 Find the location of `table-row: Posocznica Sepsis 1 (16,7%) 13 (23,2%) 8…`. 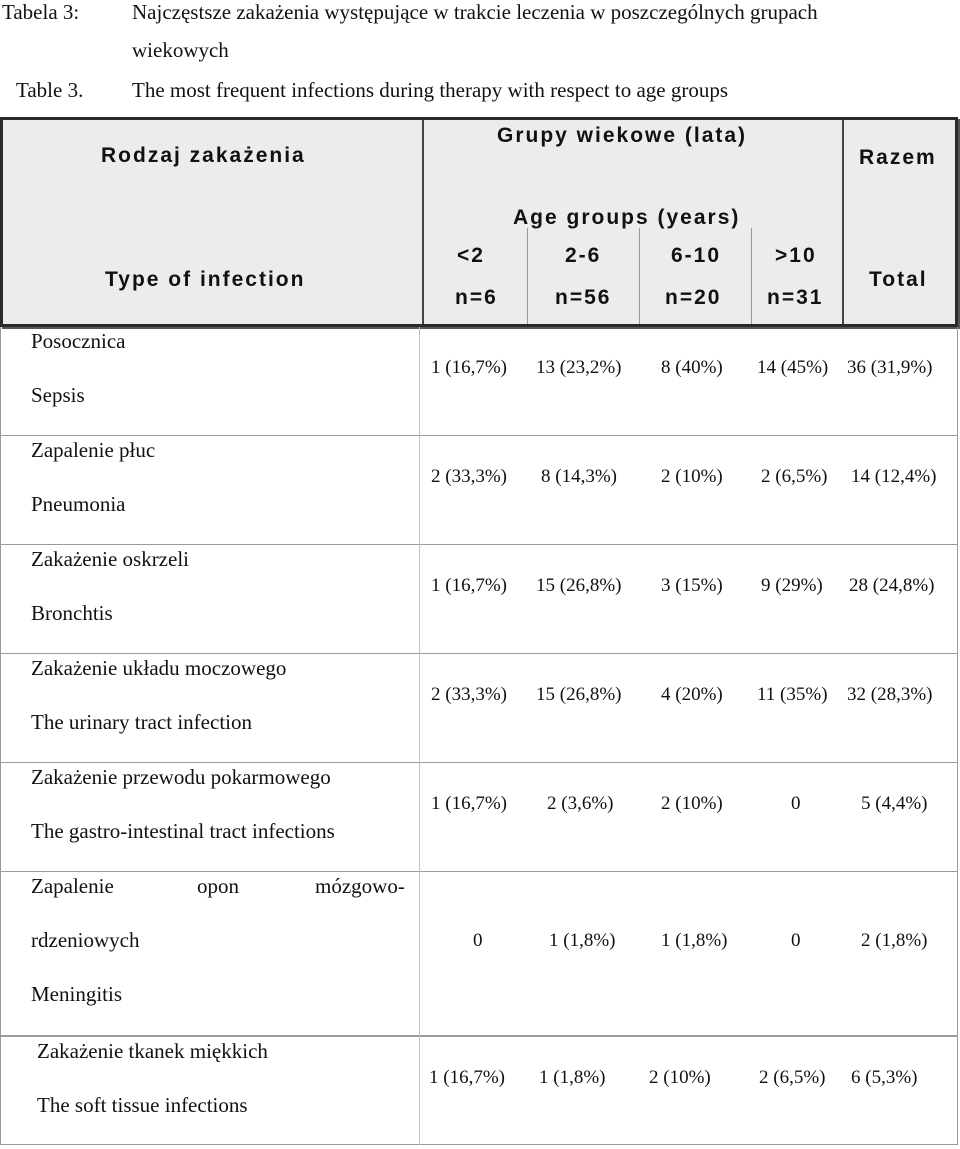

table-row: Posocznica Sepsis 1 (16,7%) 13 (23,2%) 8… is located at coordinates (479, 381).